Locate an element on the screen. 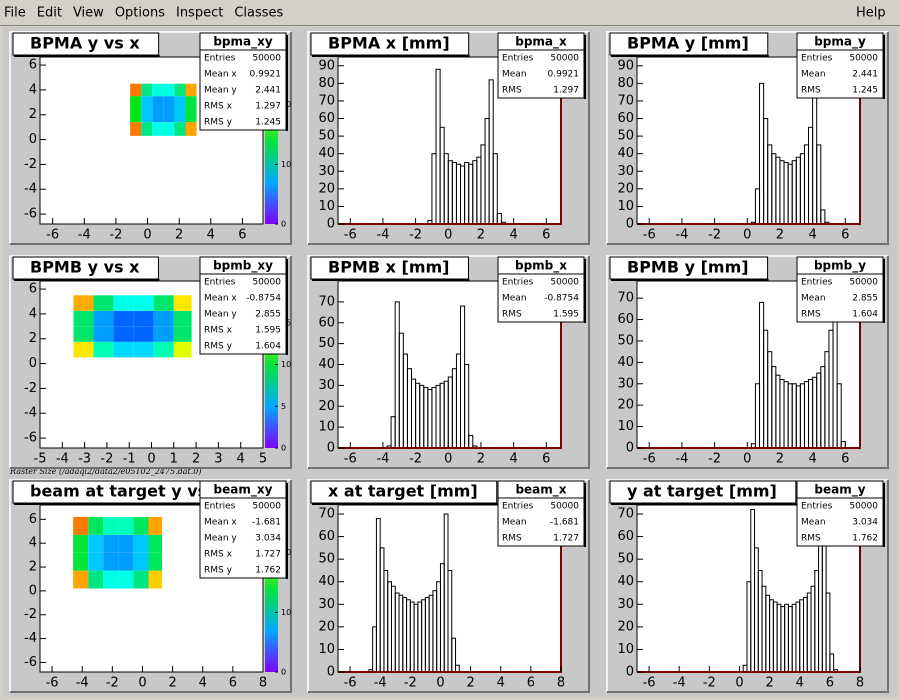 This screenshot has height=700, width=900. y-tick-label: -4 is located at coordinates (30, 413).